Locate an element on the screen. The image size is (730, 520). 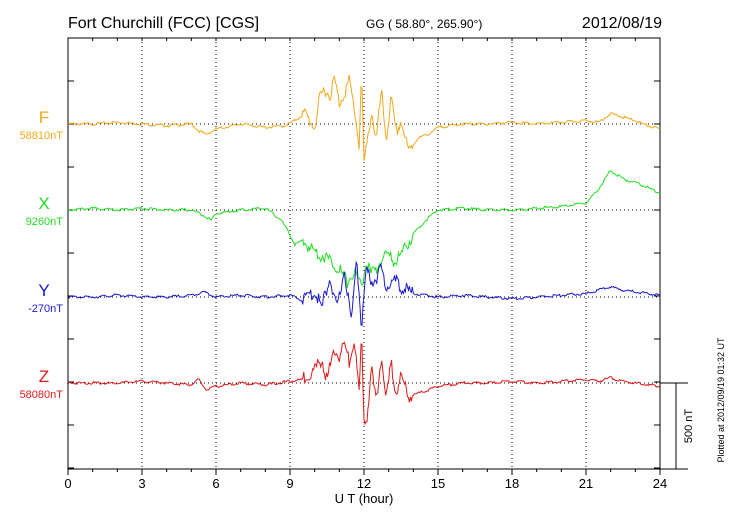
plot-date: 2012/08/19 is located at coordinates (622, 23).